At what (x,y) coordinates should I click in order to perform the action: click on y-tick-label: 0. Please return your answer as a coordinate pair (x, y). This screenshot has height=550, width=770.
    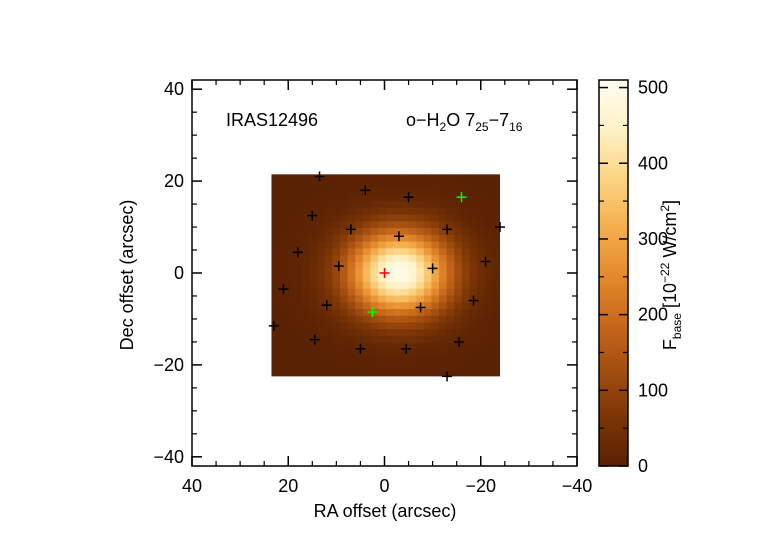
    Looking at the image, I should click on (179, 273).